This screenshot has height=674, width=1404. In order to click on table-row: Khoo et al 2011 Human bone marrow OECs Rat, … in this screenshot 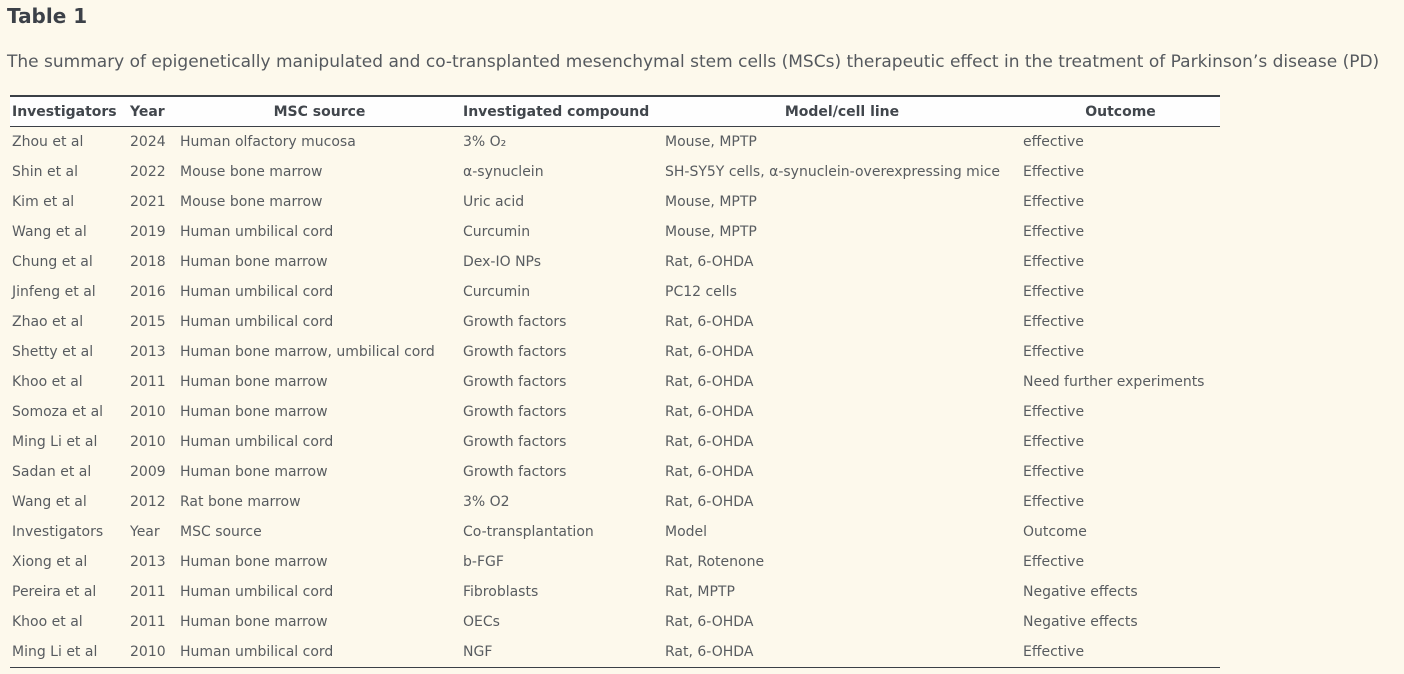, I will do `click(615, 622)`.